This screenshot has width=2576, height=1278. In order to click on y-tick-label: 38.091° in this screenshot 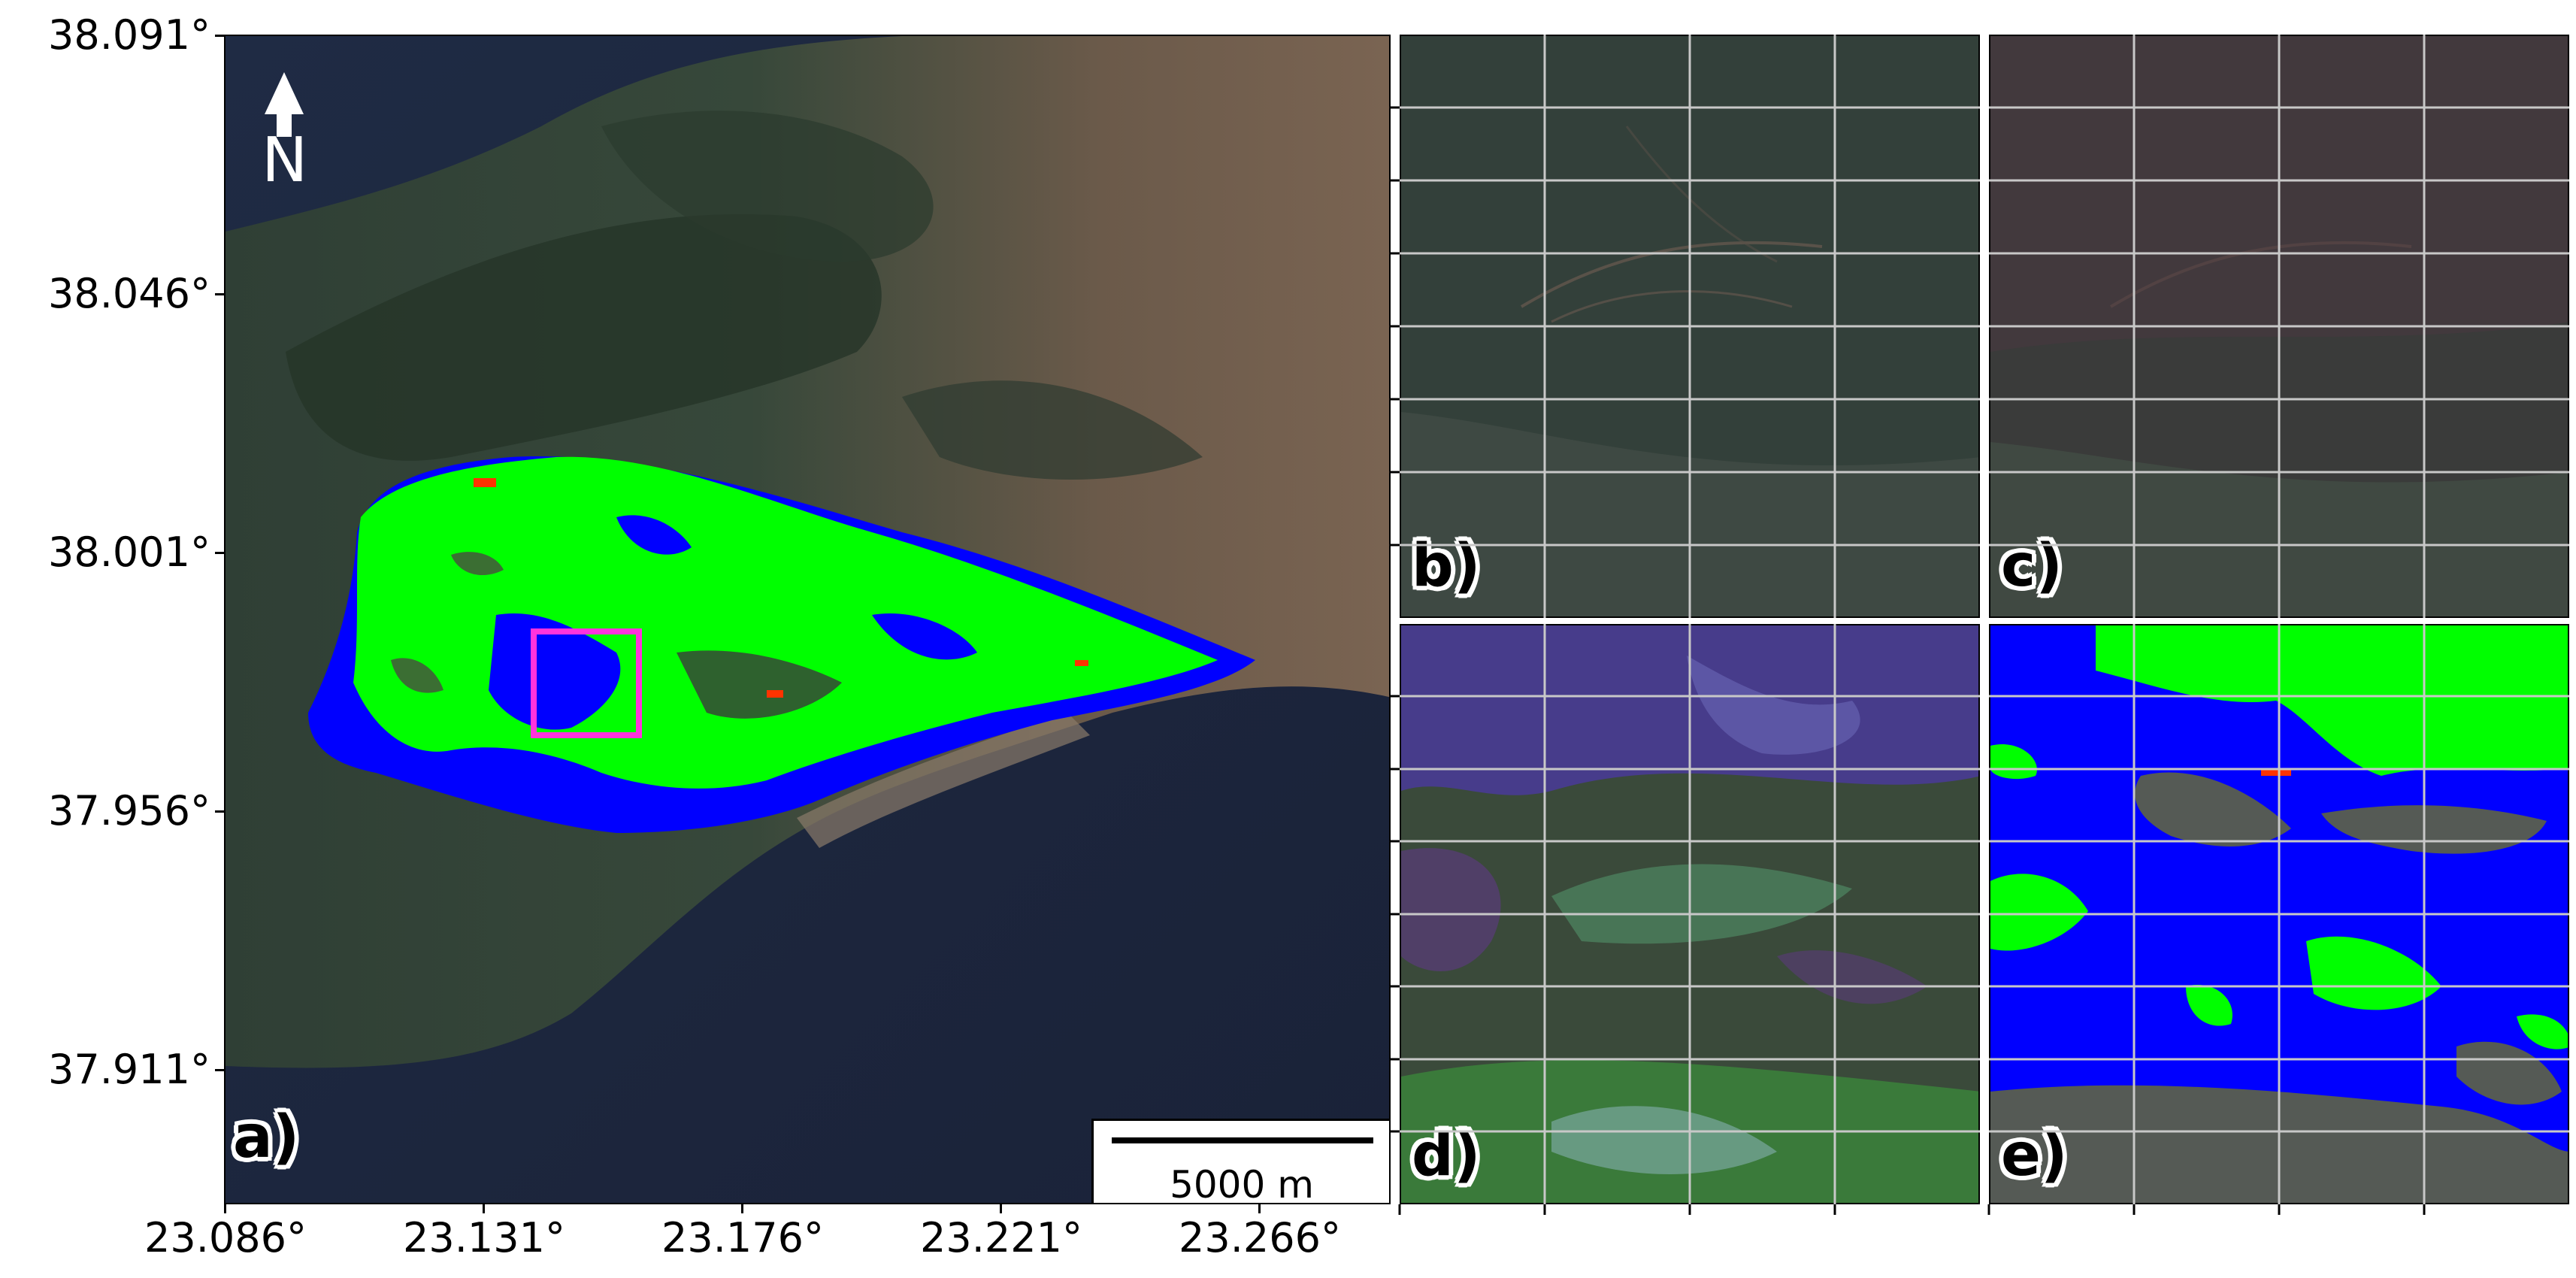, I will do `click(129, 35)`.